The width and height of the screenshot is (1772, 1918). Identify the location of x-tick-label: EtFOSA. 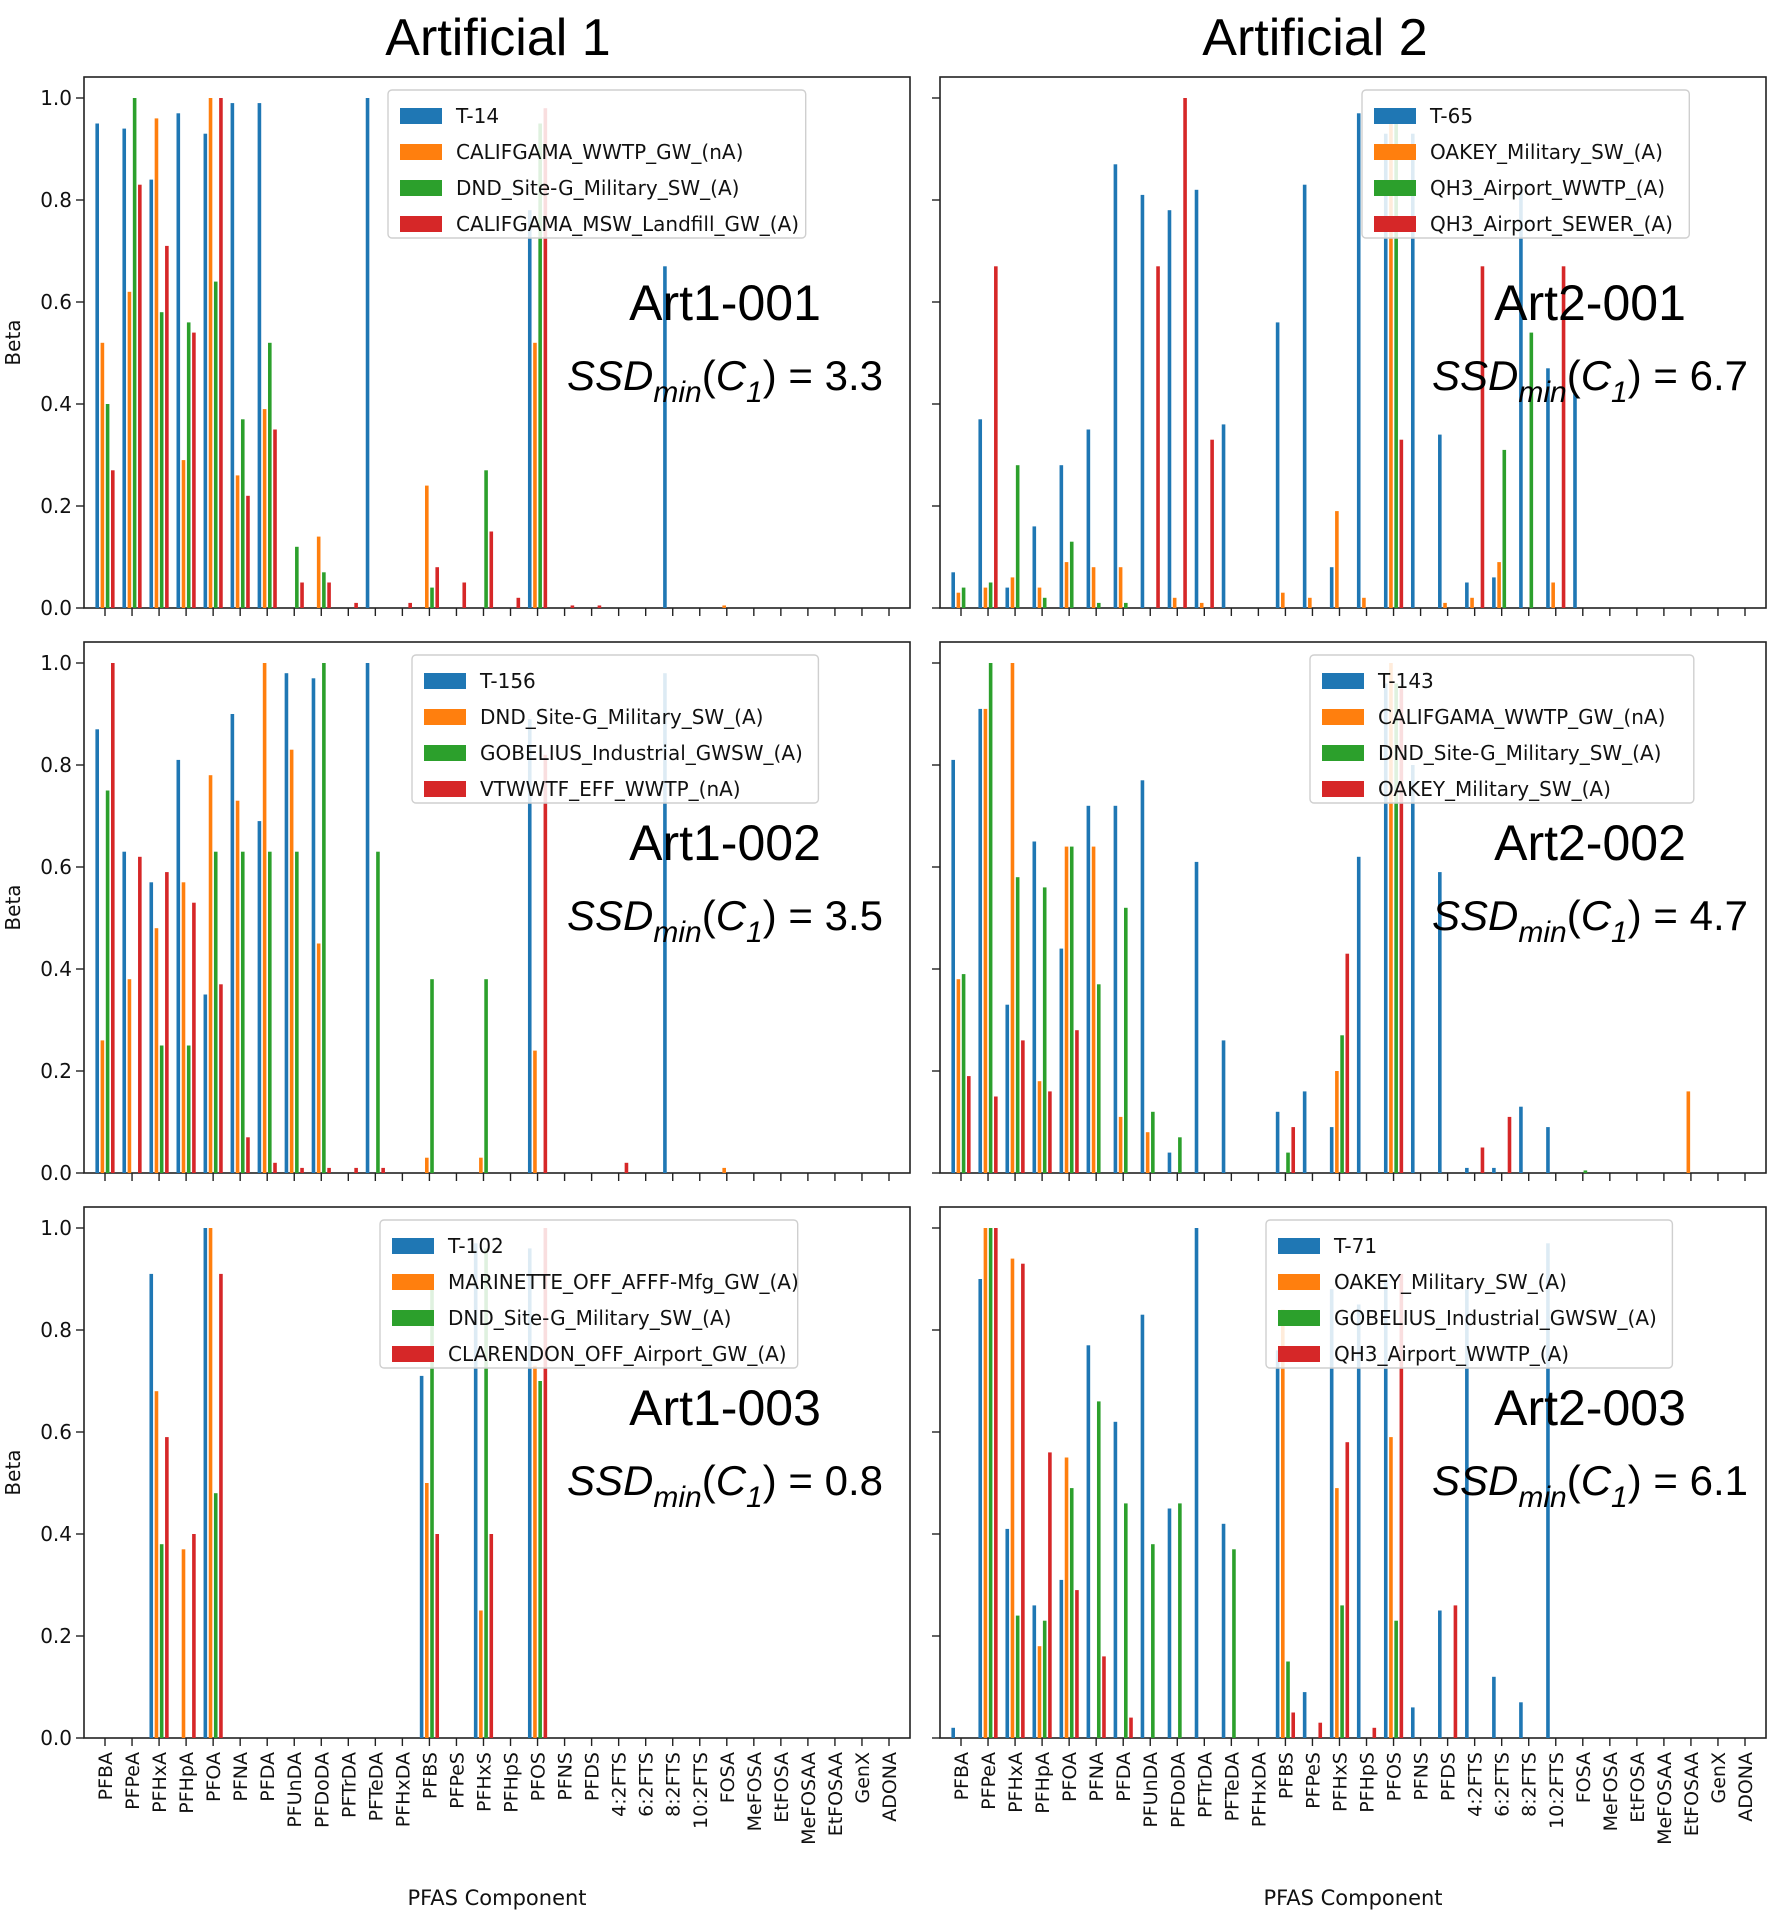
(1638, 1787).